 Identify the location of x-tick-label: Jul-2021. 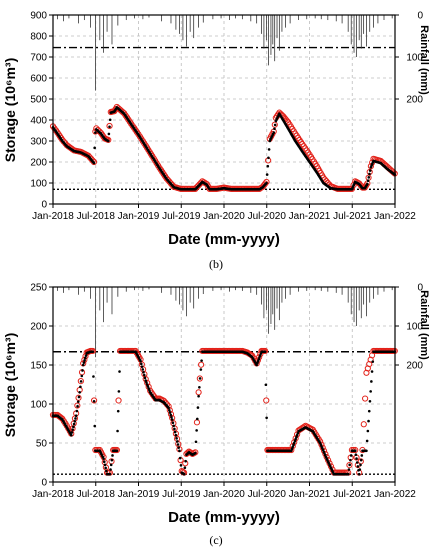
(352, 216).